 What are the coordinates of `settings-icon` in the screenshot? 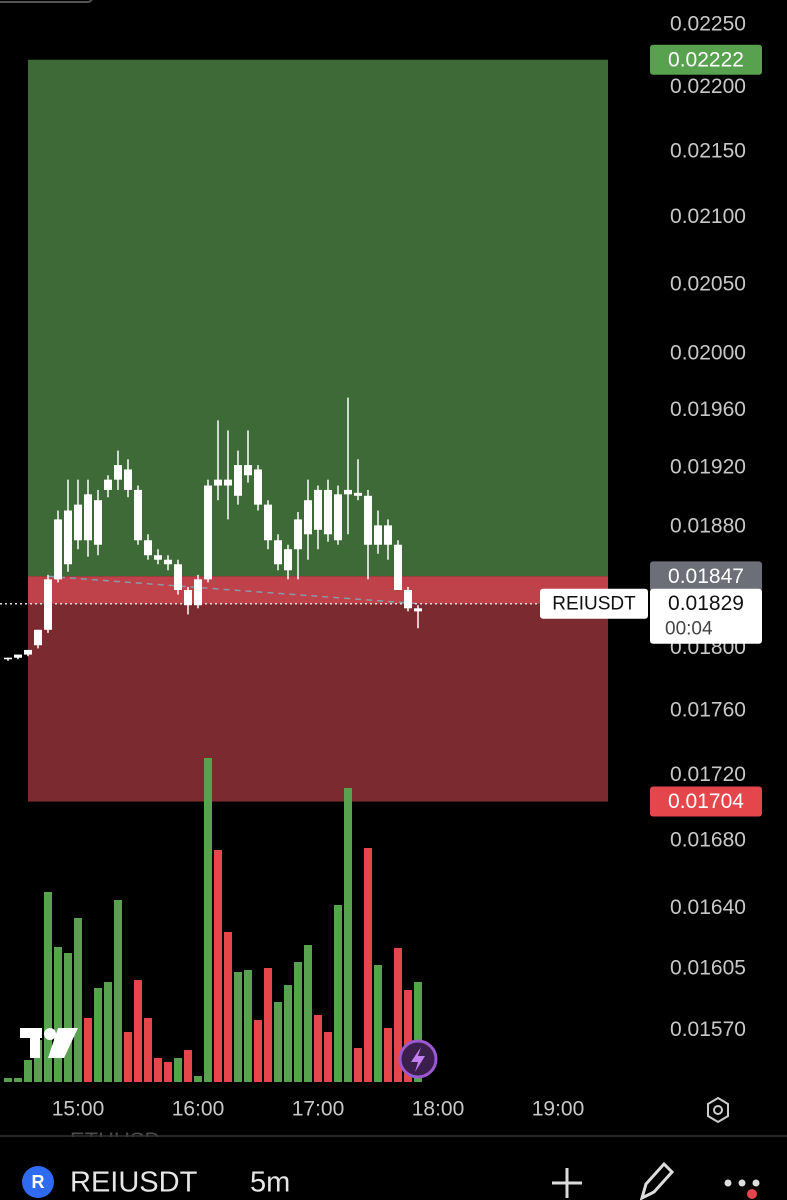 It's located at (718, 1110).